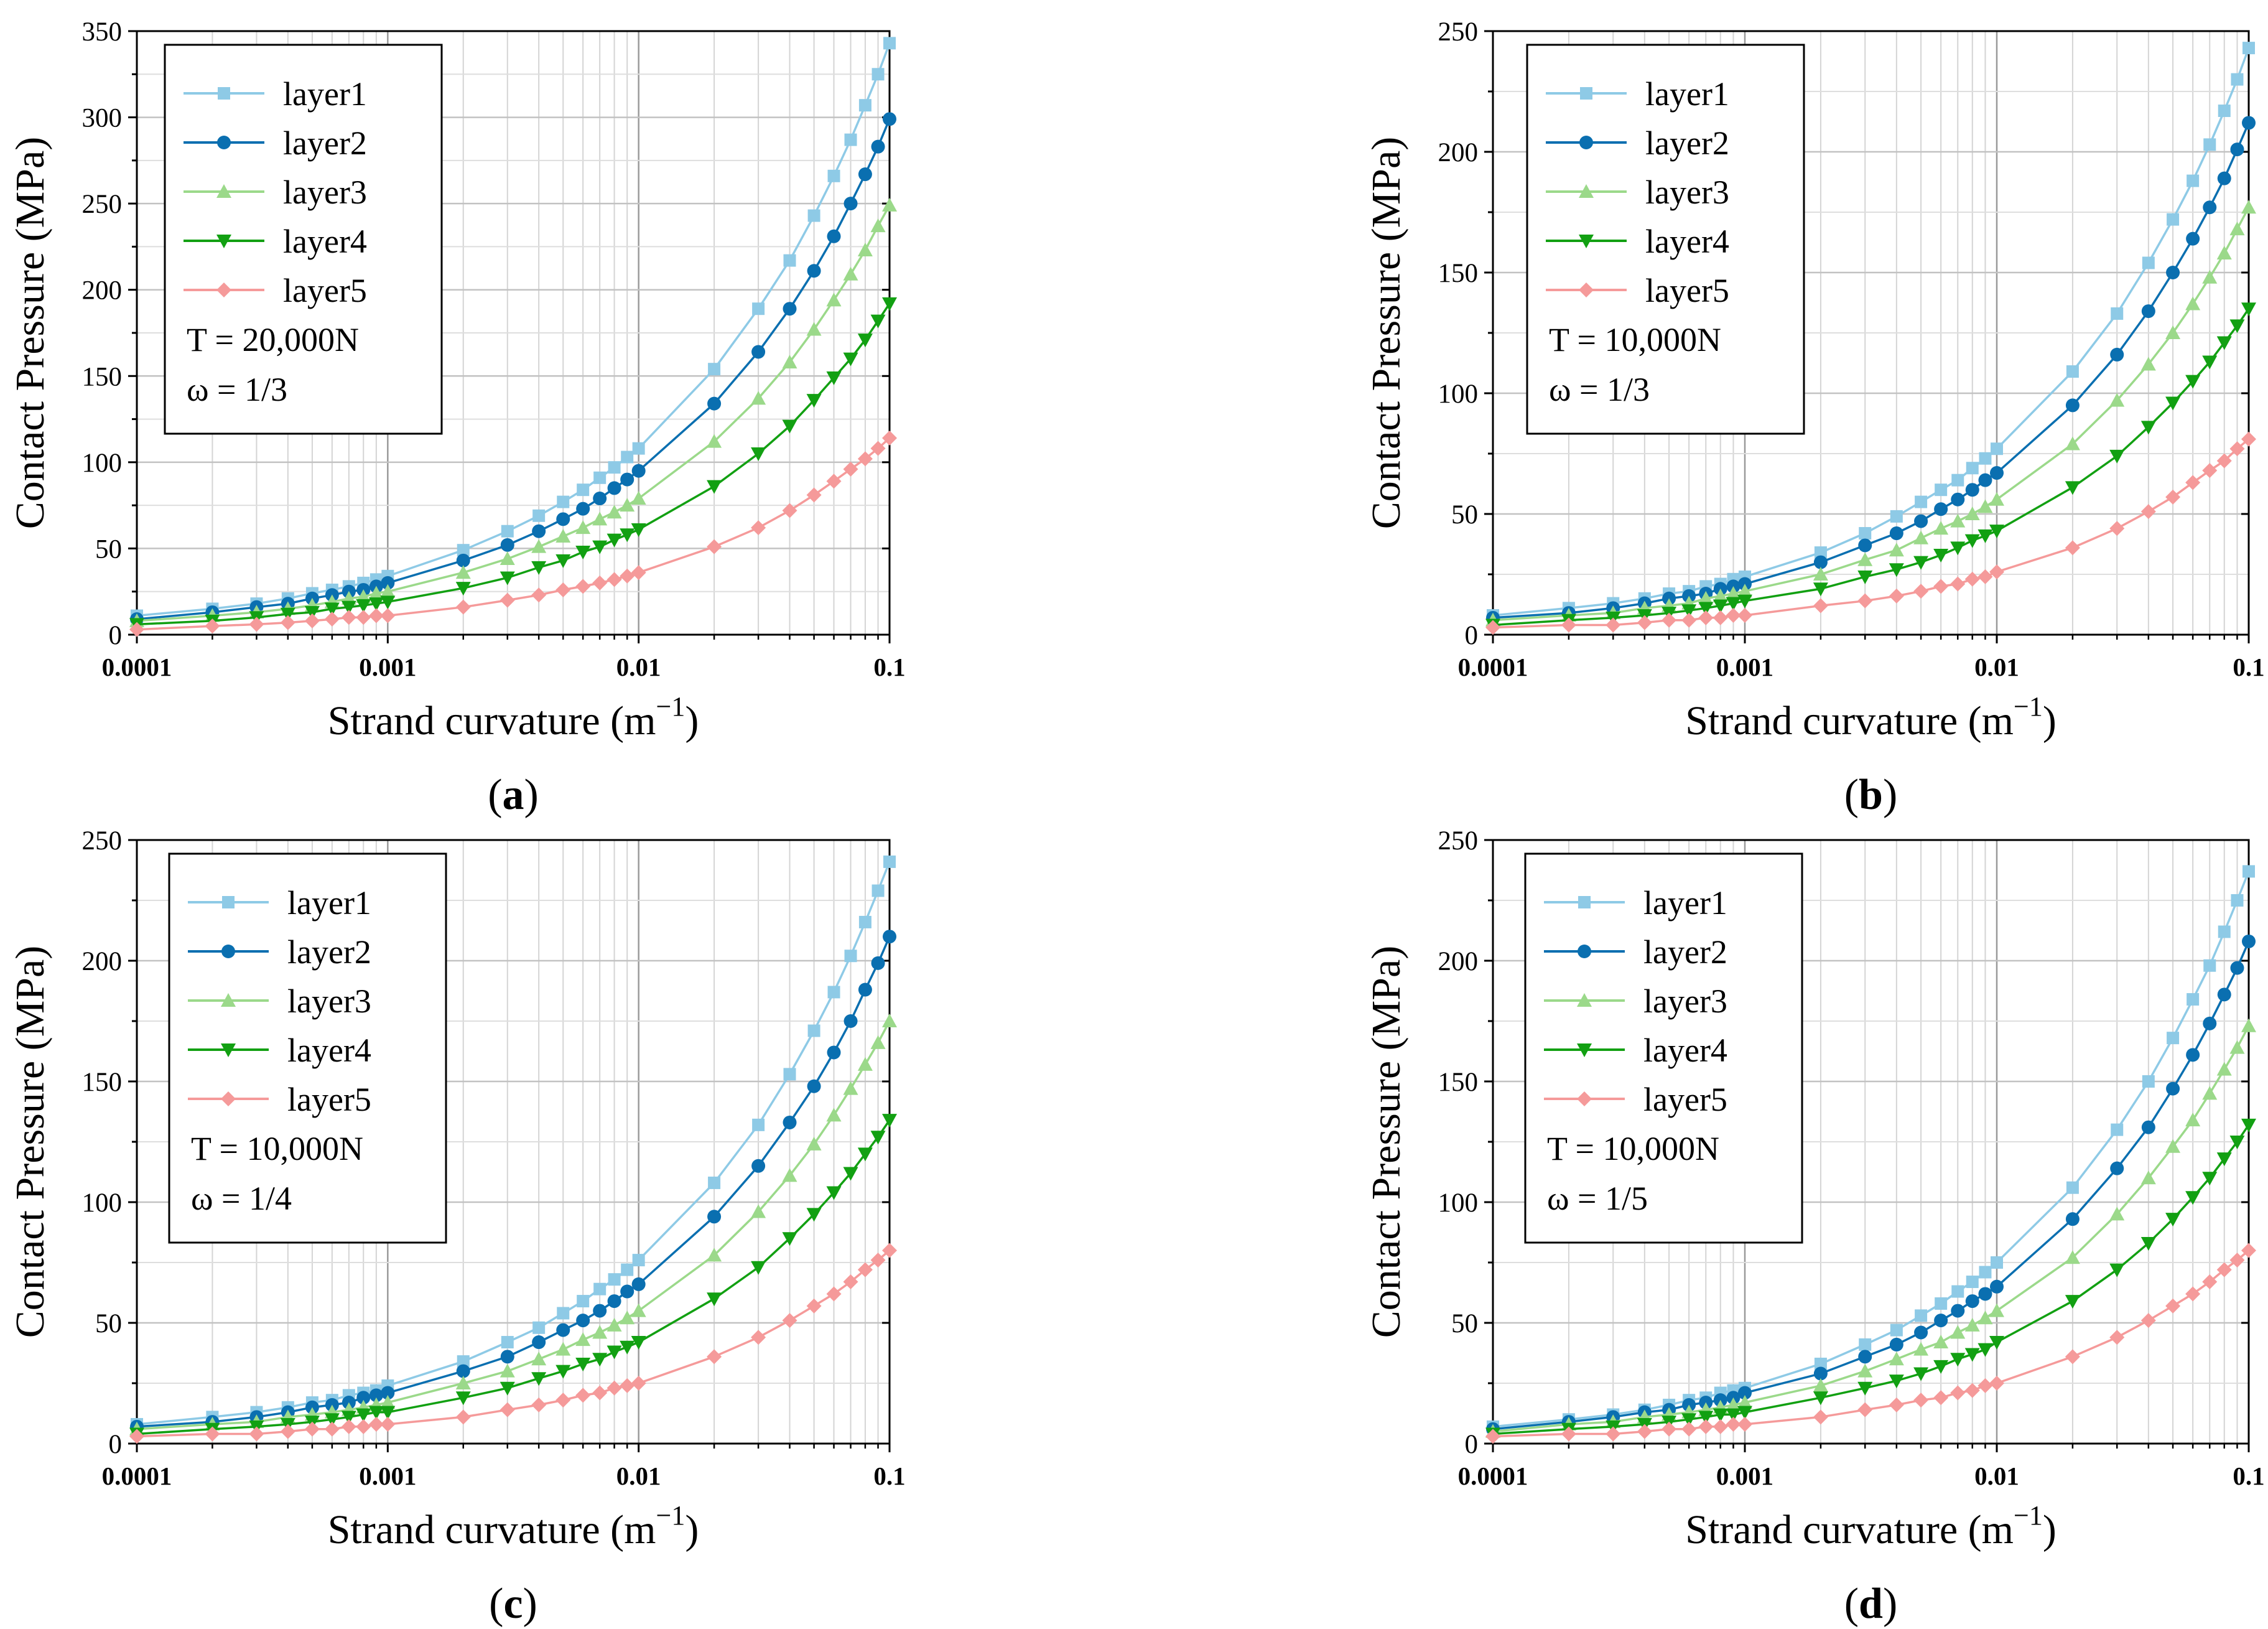 This screenshot has width=2268, height=1629. I want to click on legend-label-layer3: layer3, so click(1687, 192).